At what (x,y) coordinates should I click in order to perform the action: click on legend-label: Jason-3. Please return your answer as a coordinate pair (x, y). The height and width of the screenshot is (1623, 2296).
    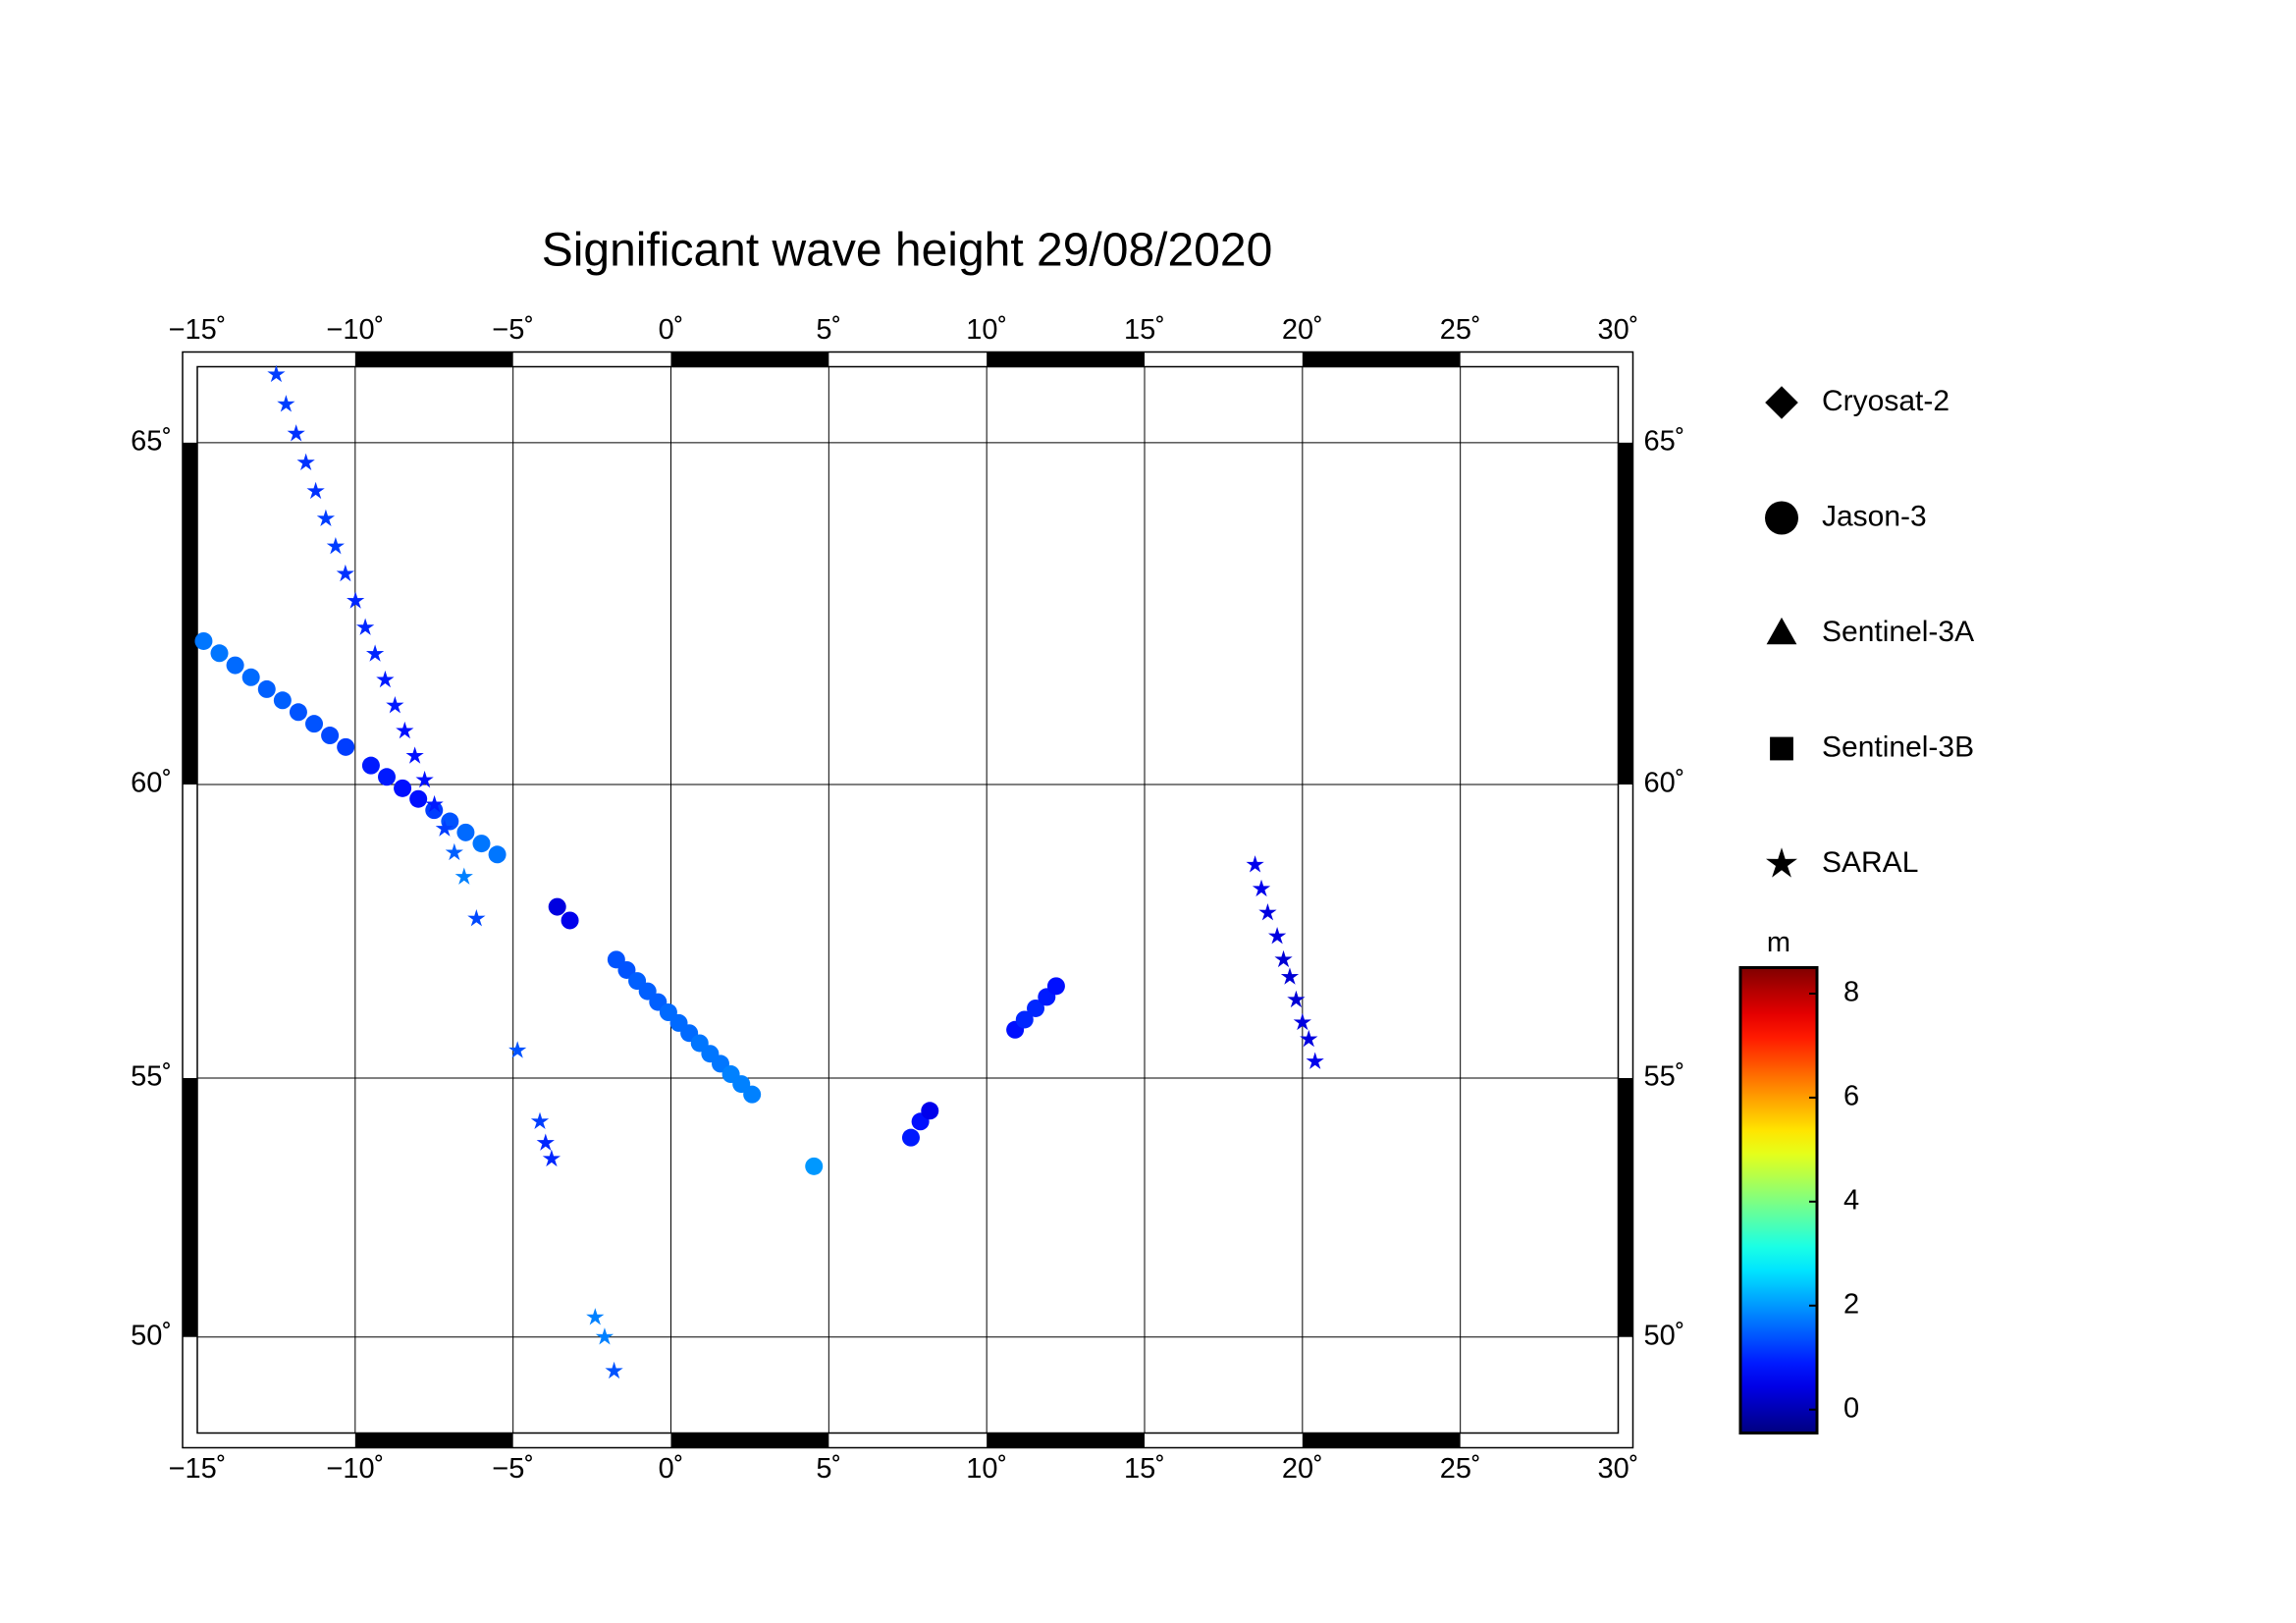
    Looking at the image, I should click on (1875, 516).